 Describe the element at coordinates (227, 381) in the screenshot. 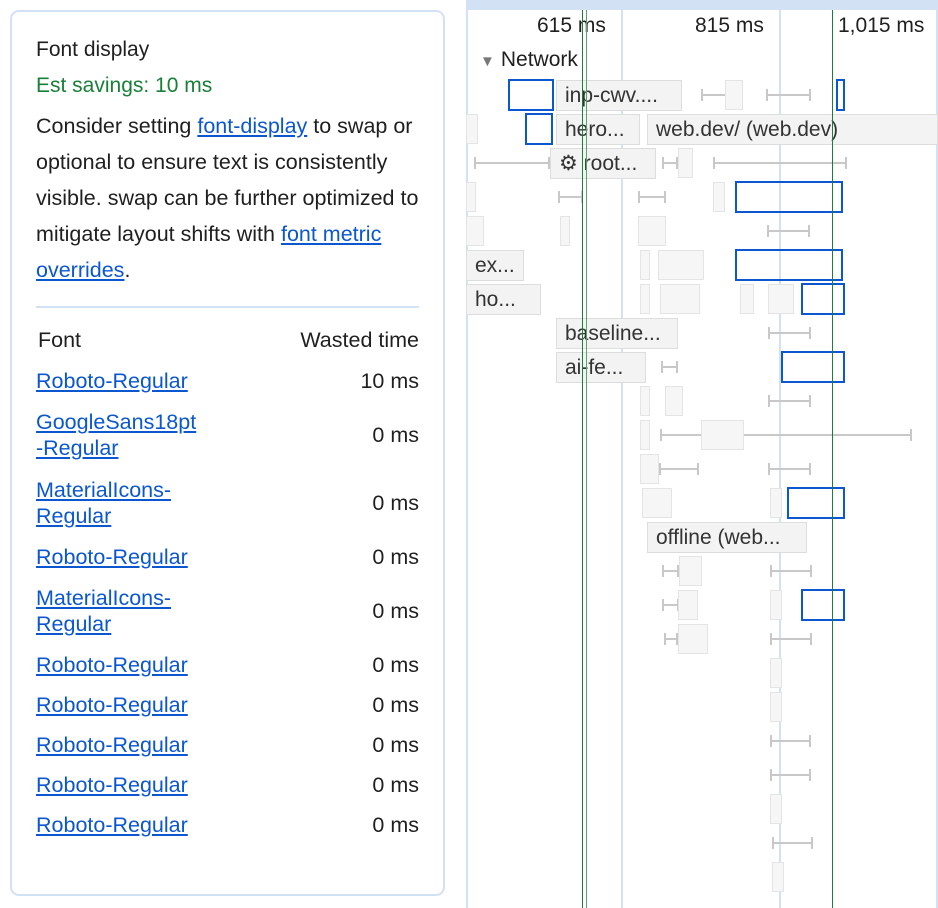

I see `table-row: Roboto-Regular 10 ms` at that location.